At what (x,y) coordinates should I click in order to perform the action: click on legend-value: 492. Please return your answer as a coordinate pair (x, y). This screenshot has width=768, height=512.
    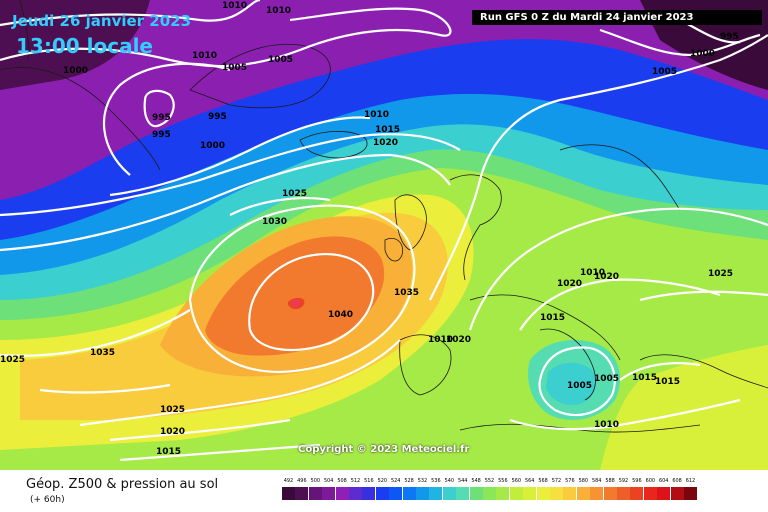
    Looking at the image, I should click on (288, 481).